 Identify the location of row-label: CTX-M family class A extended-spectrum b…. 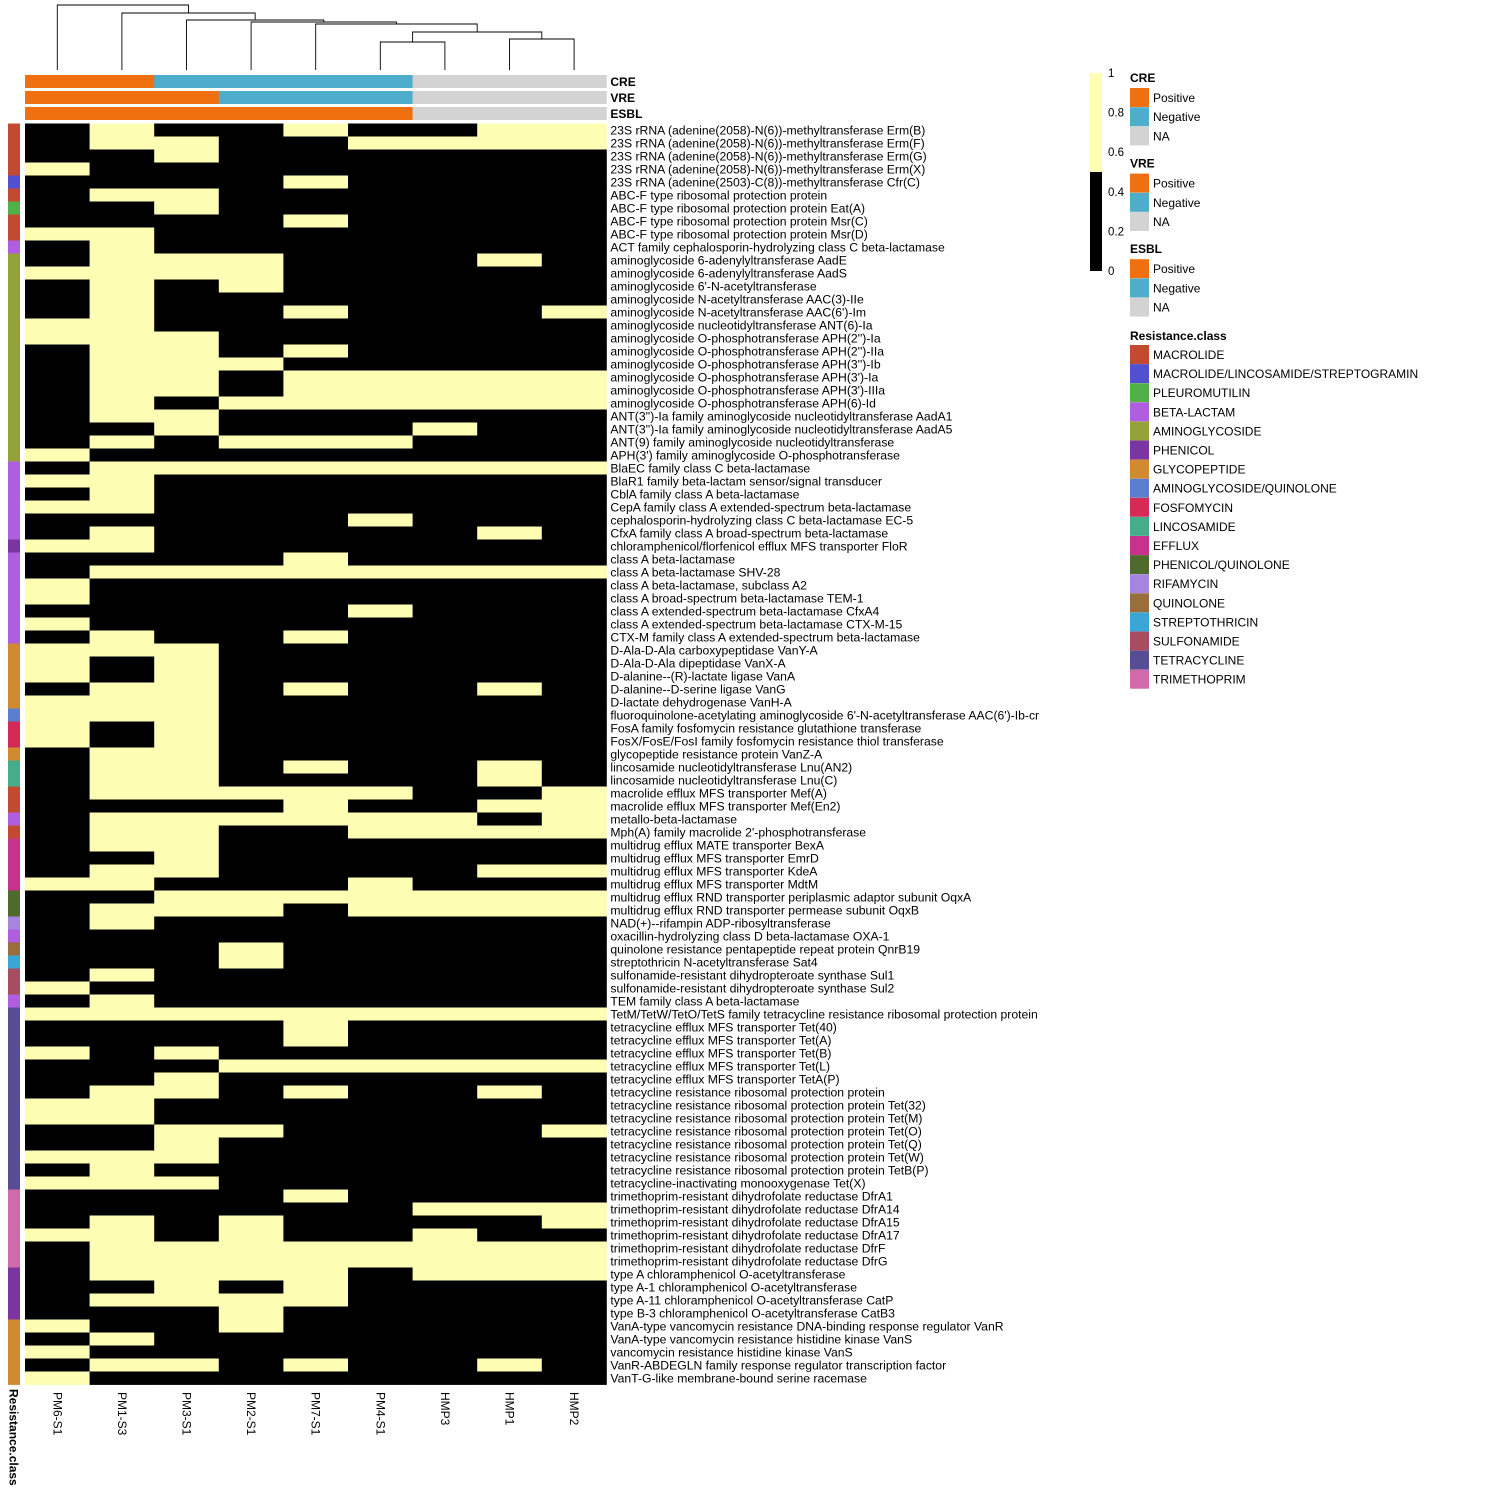
(765, 637).